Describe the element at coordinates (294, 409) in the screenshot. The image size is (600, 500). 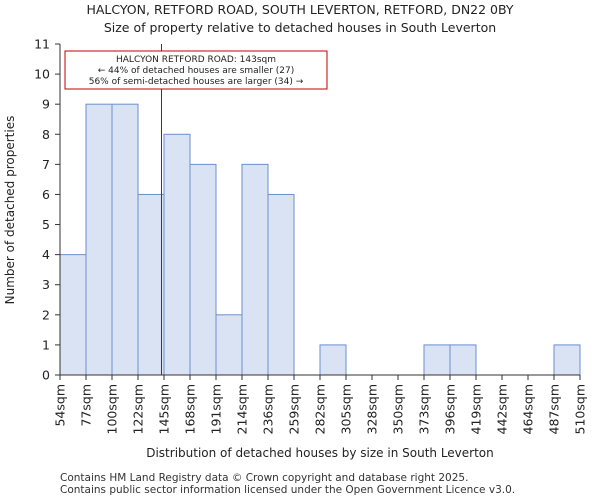
I see `x-tick-label: 259sqm` at that location.